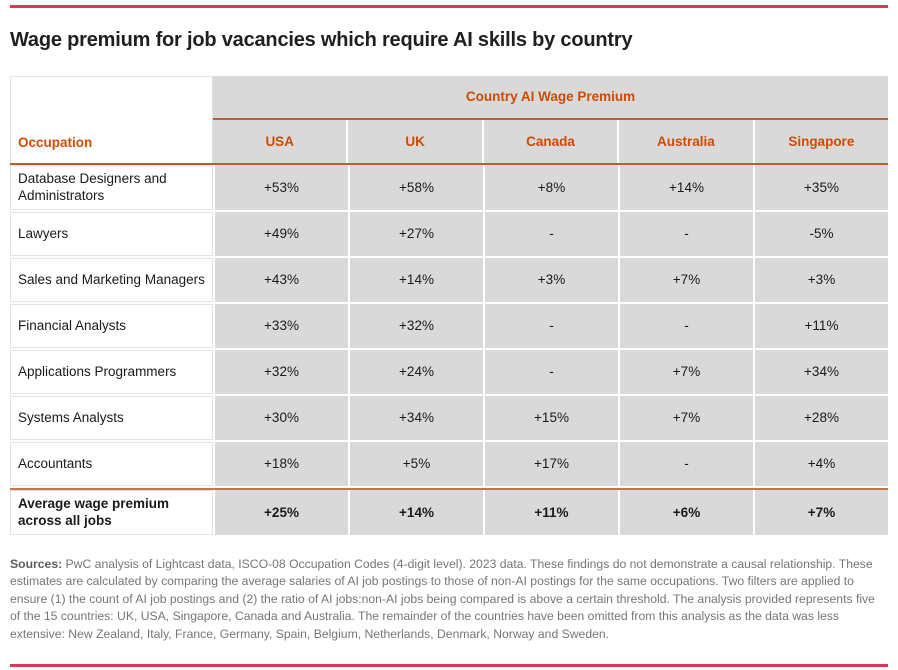  I want to click on column-header-singapore: Singapore, so click(820, 141).